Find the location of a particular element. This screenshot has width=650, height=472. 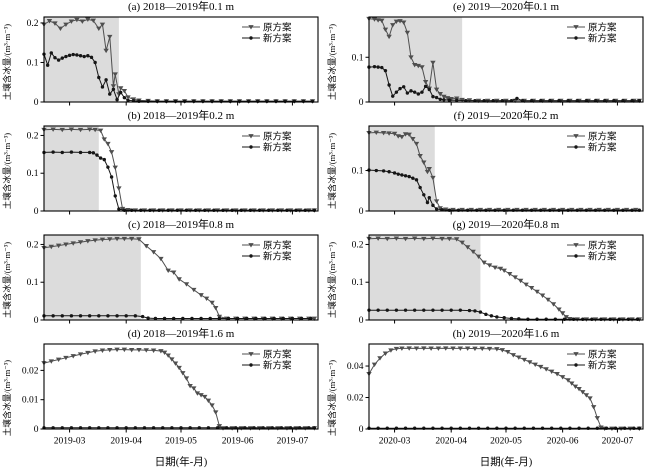

panel-c-ylabel-strip: 土壤含冰量/(m³·m⁻³) is located at coordinates (7, 279).